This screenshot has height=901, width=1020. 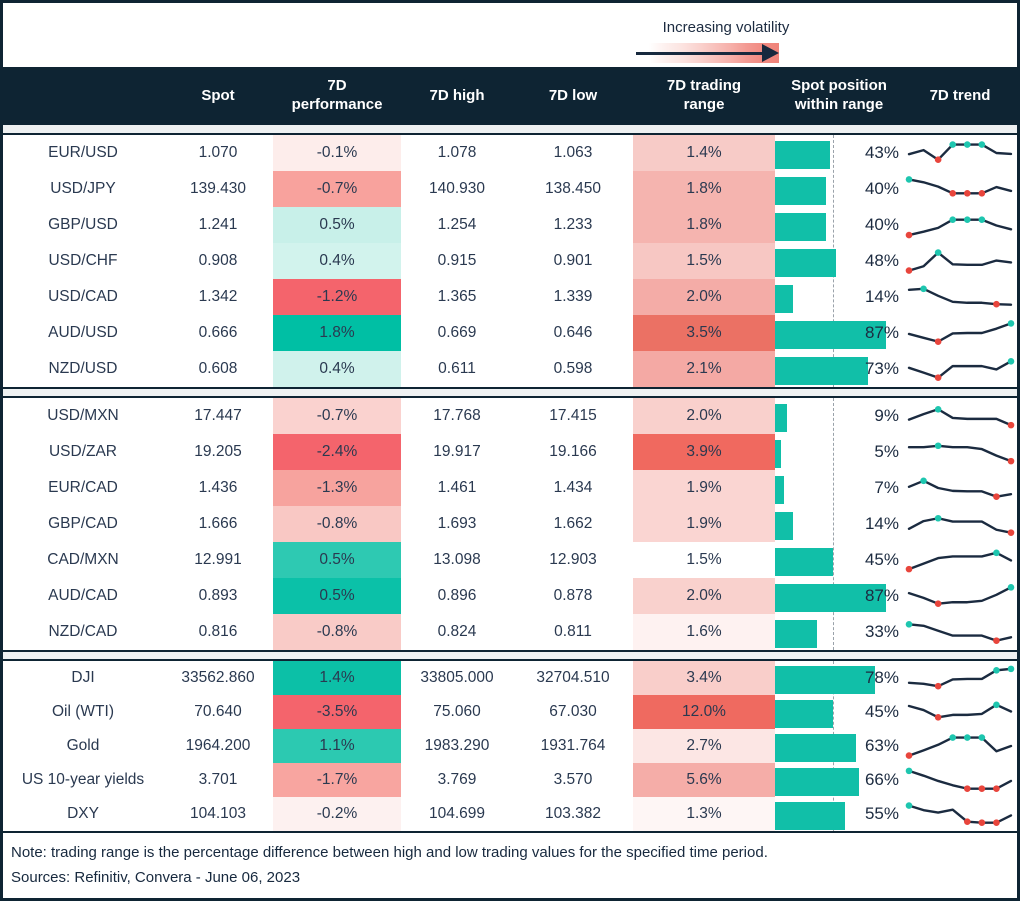 I want to click on instrument-label: USD/JPY, so click(x=83, y=188).